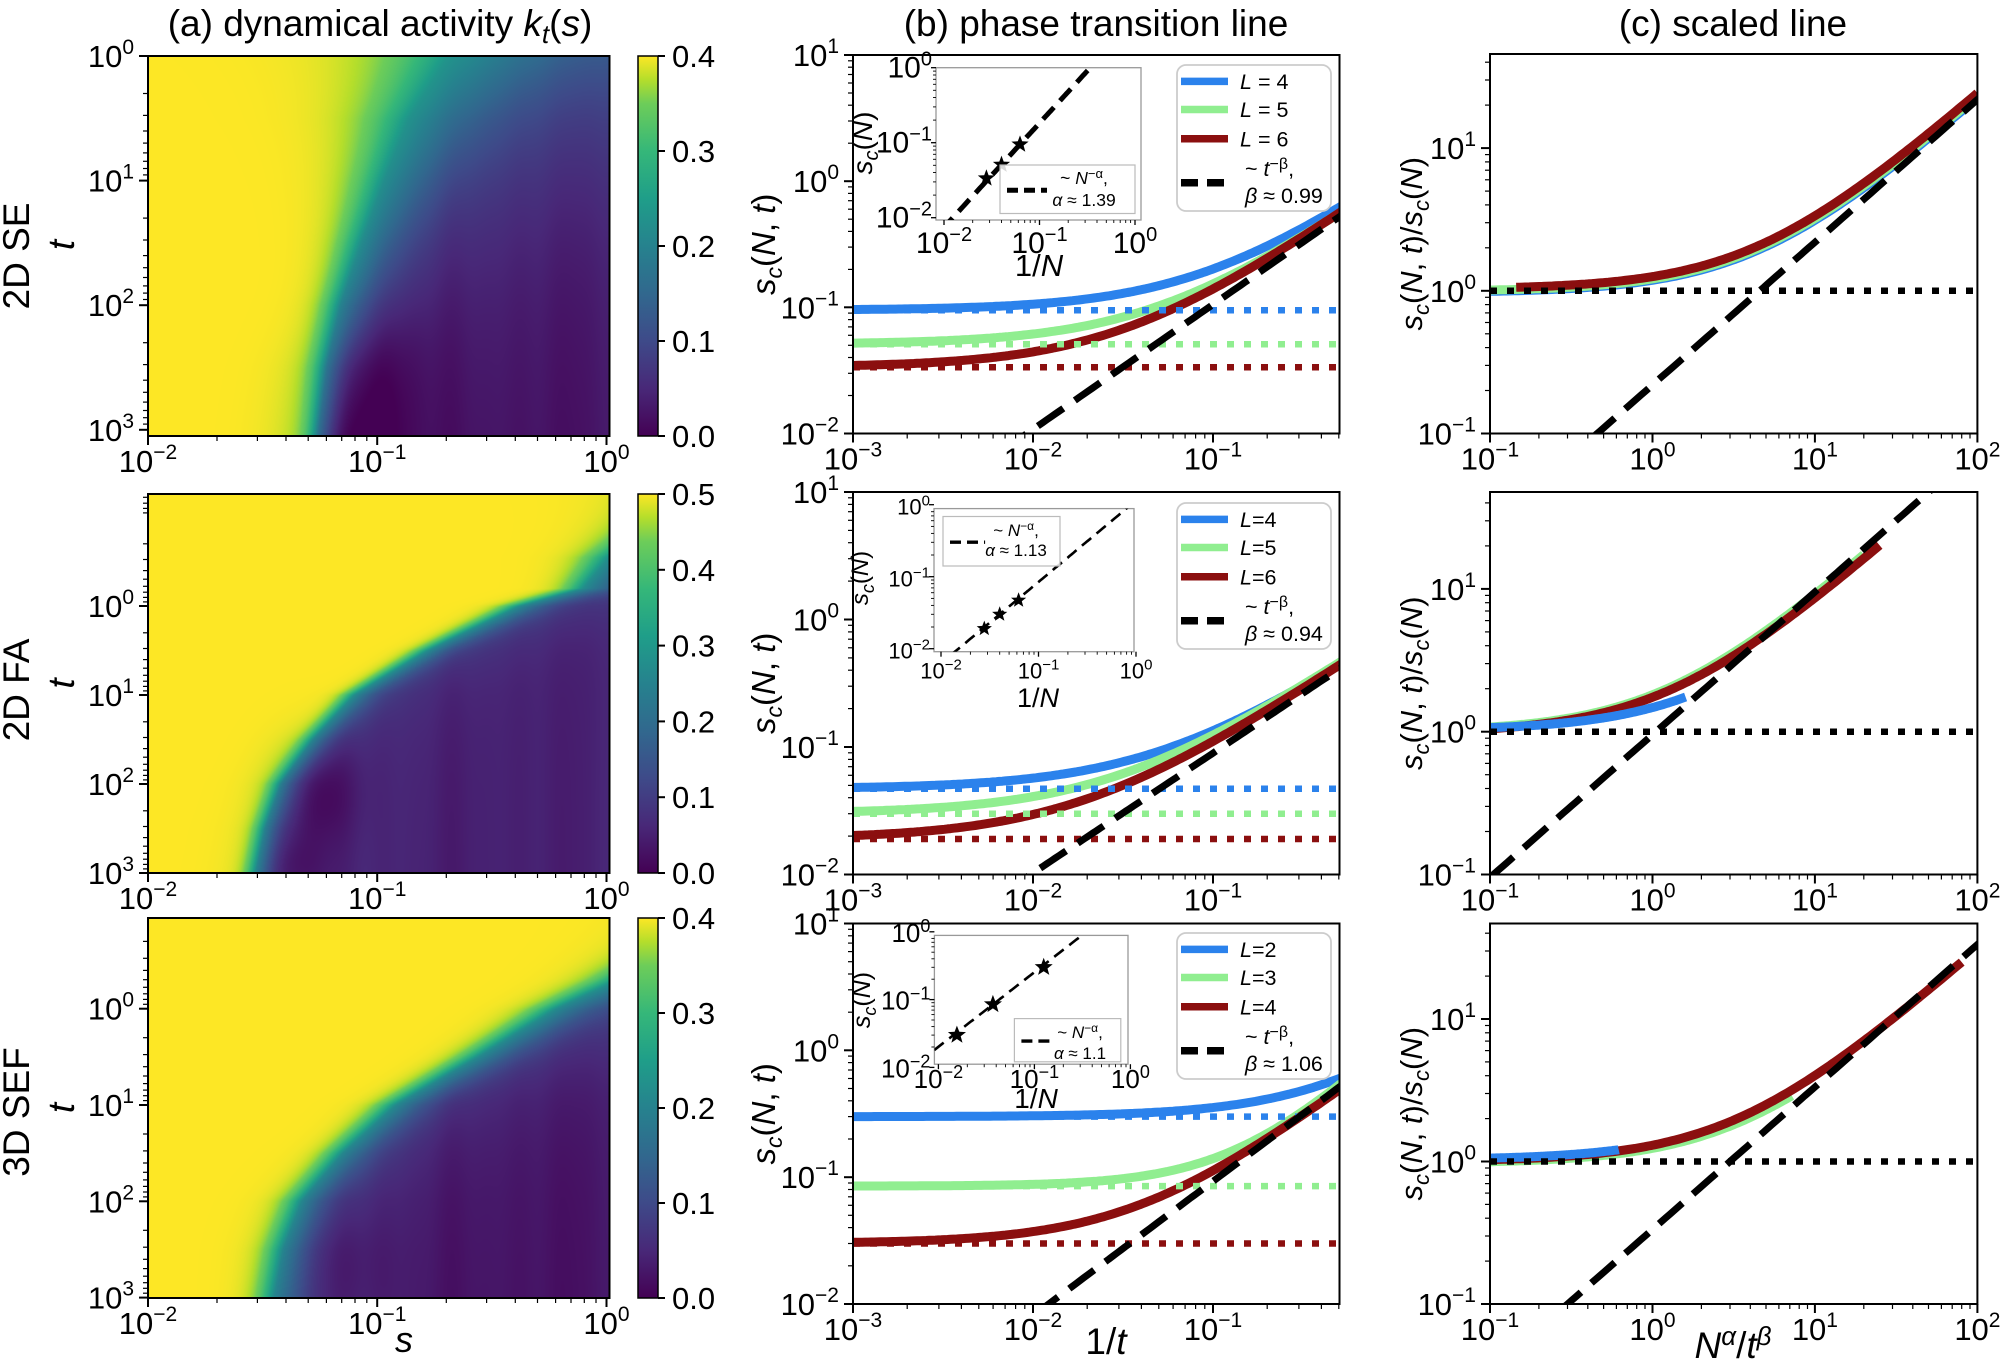 The image size is (2000, 1364). Describe the element at coordinates (1264, 82) in the screenshot. I see `svg-text: L = 4` at that location.